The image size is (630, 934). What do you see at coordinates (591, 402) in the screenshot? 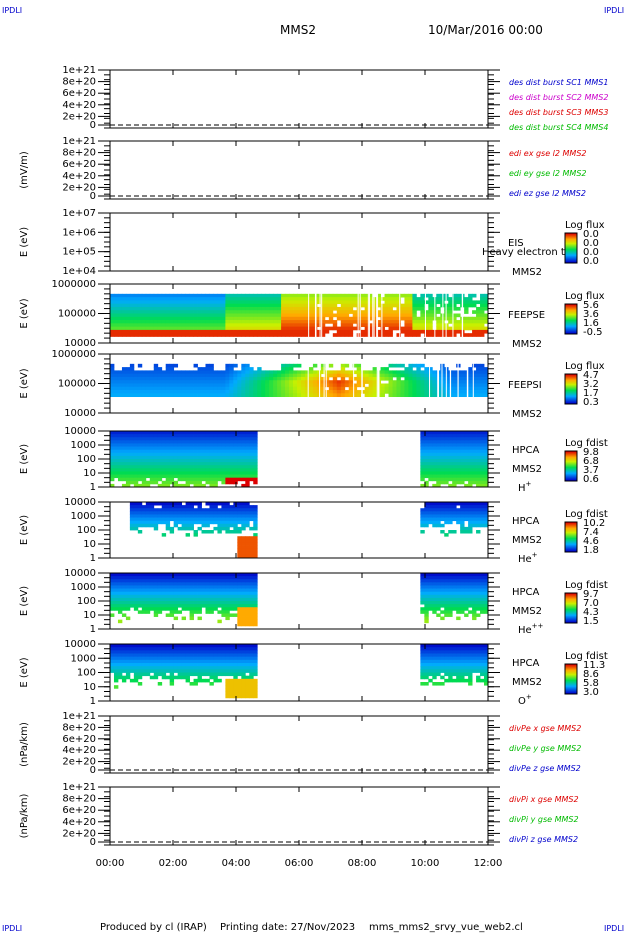
I see `colorbar-tick: 0.3` at bounding box center [591, 402].